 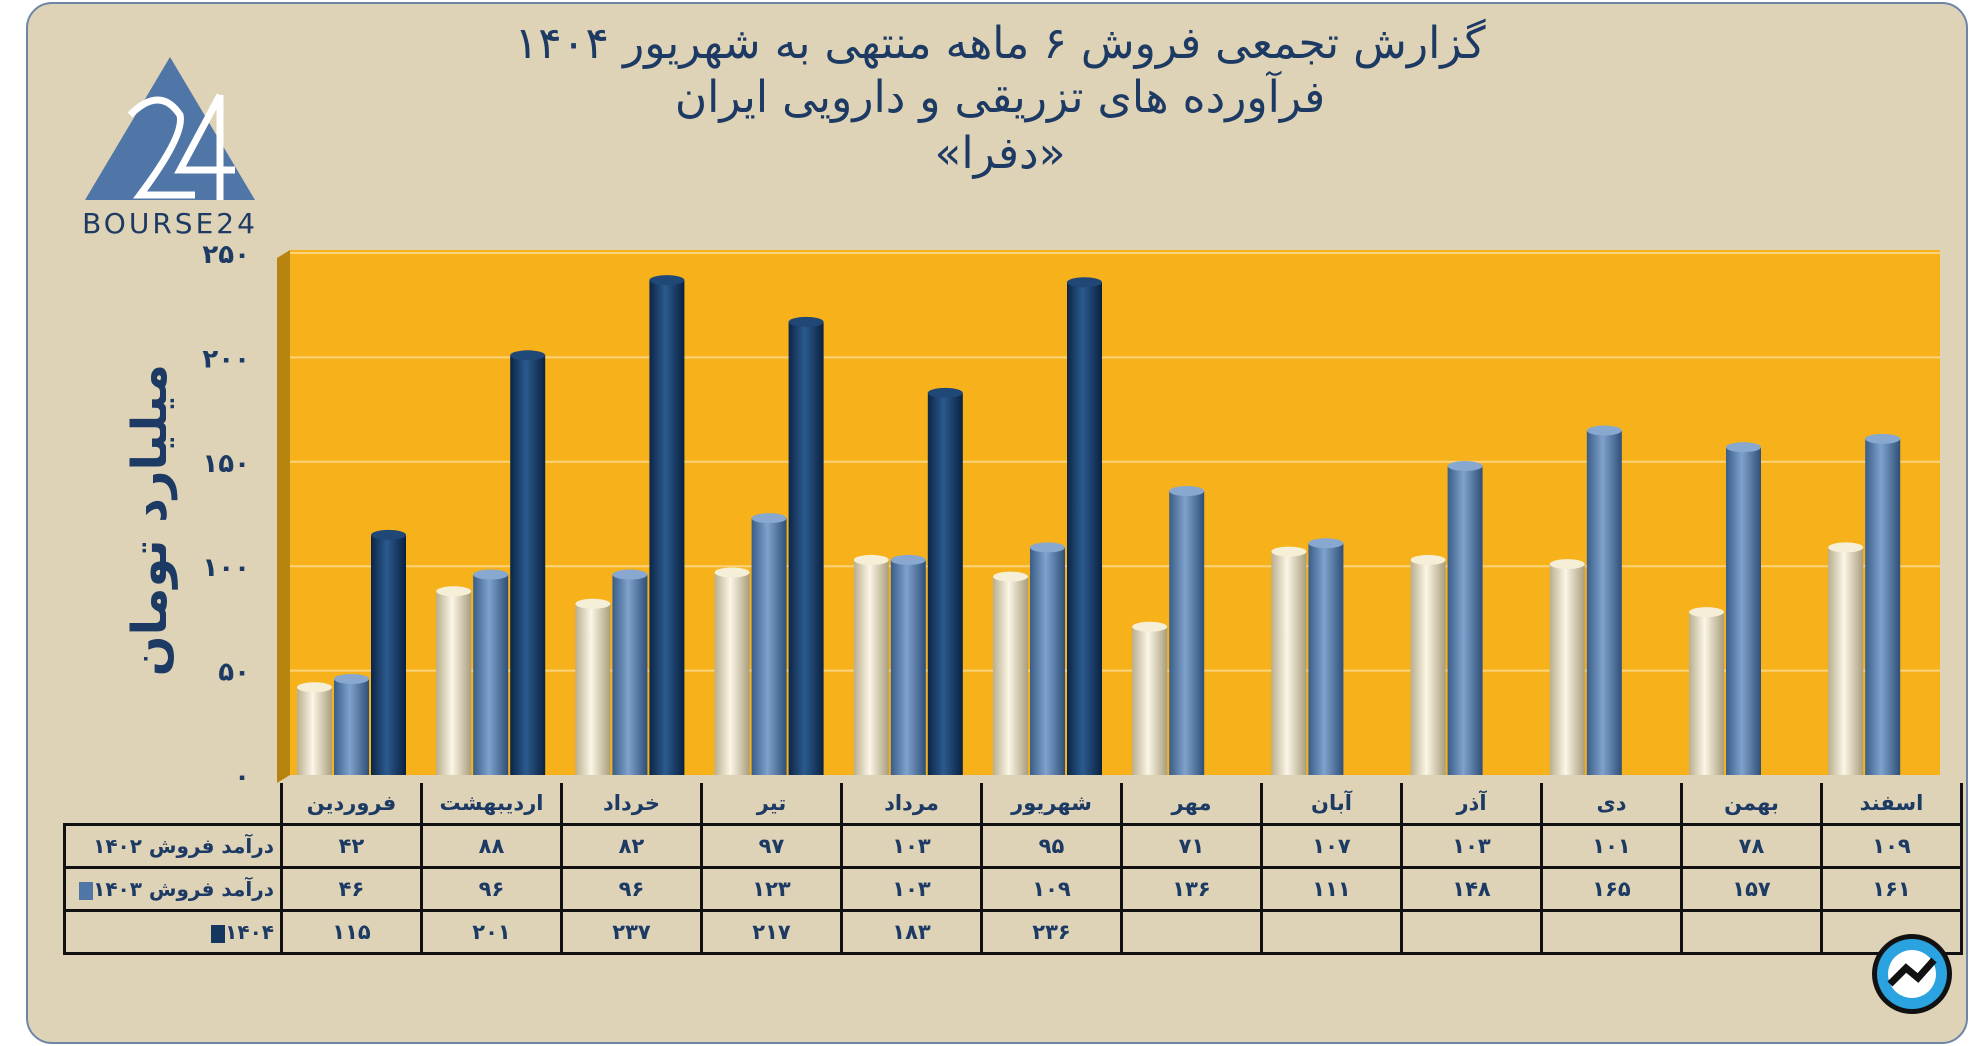 What do you see at coordinates (1051, 846) in the screenshot?
I see `value-cell: ۹۵` at bounding box center [1051, 846].